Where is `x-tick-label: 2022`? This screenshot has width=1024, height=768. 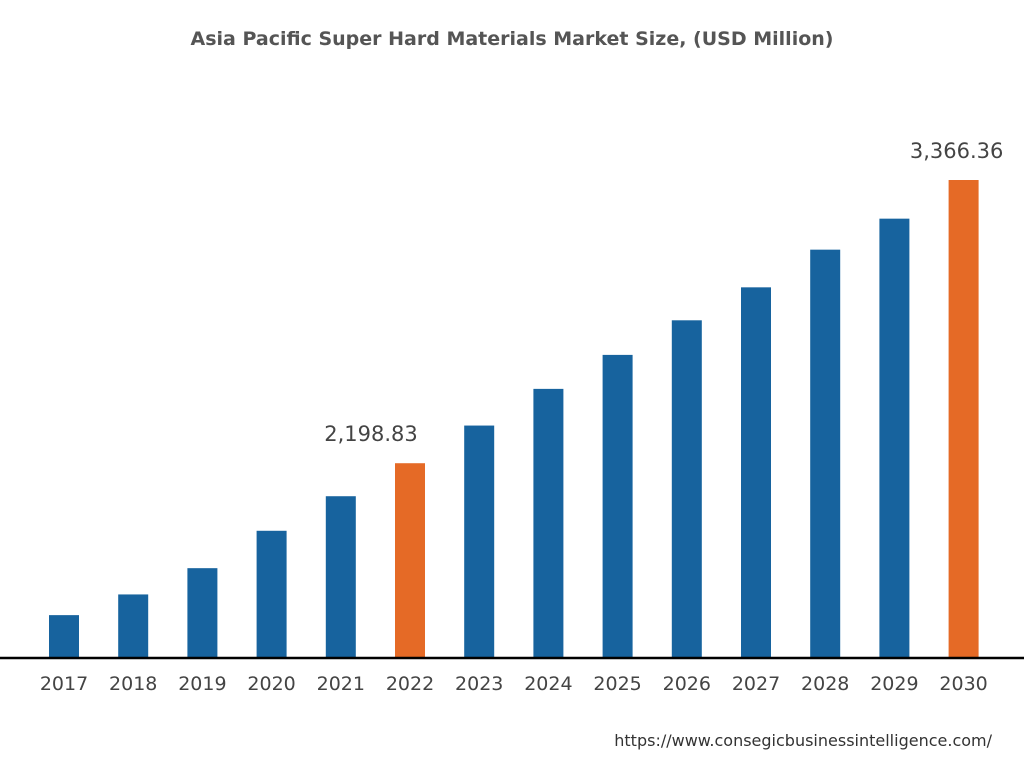
x-tick-label: 2022 is located at coordinates (410, 684).